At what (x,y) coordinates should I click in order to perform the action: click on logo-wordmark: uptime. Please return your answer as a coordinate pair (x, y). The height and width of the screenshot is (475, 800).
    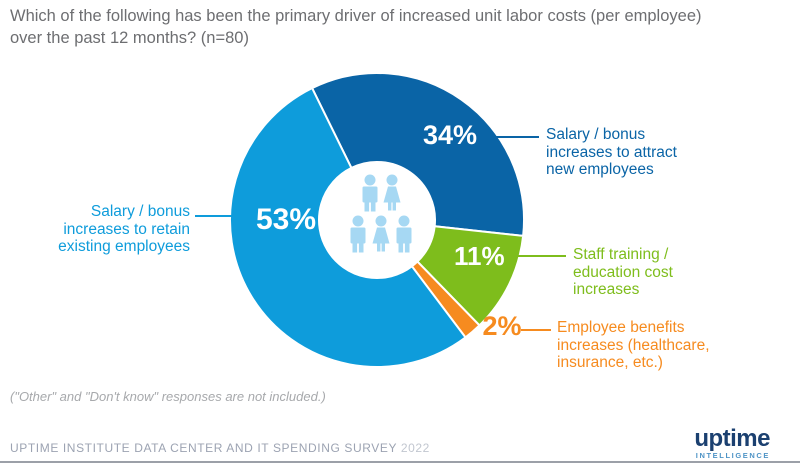
    Looking at the image, I should click on (732, 438).